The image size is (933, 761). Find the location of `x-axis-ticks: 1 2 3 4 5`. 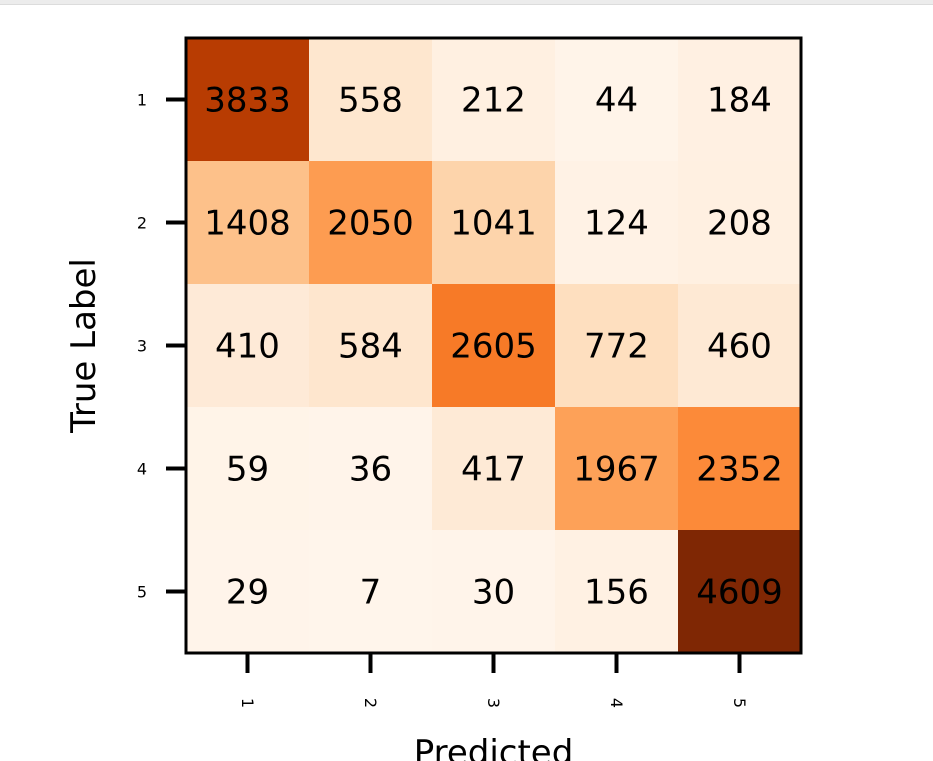

x-axis-ticks: 1 2 3 4 5 is located at coordinates (493, 680).